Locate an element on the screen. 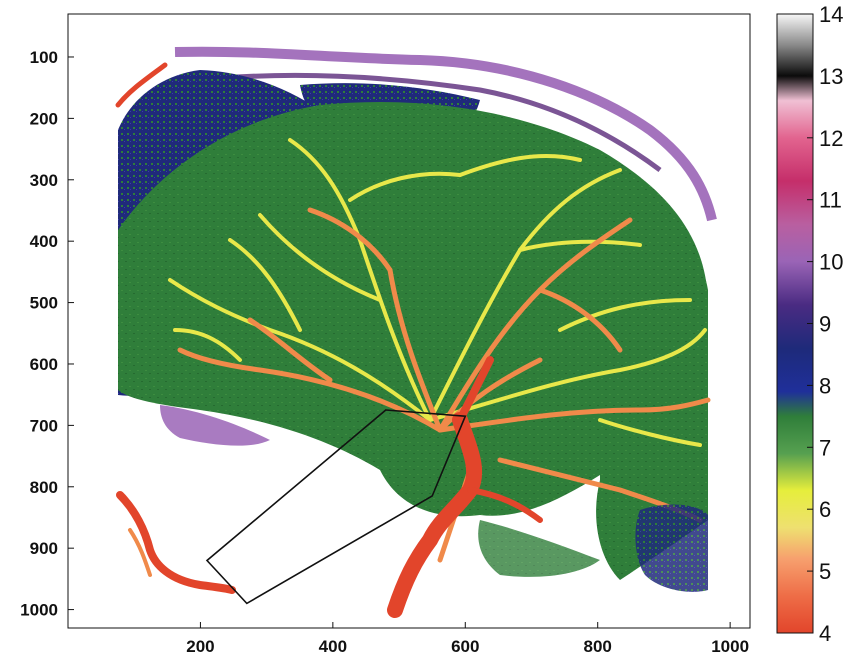 This screenshot has width=859, height=664. y-tick-label: 800 is located at coordinates (44, 487).